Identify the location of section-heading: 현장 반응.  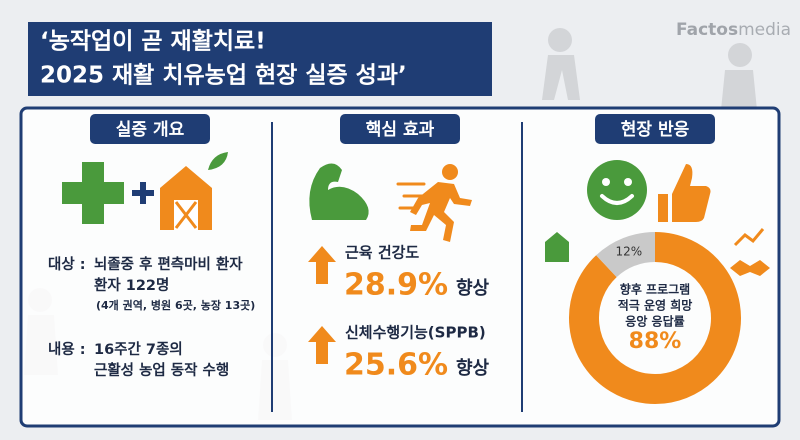
(655, 130).